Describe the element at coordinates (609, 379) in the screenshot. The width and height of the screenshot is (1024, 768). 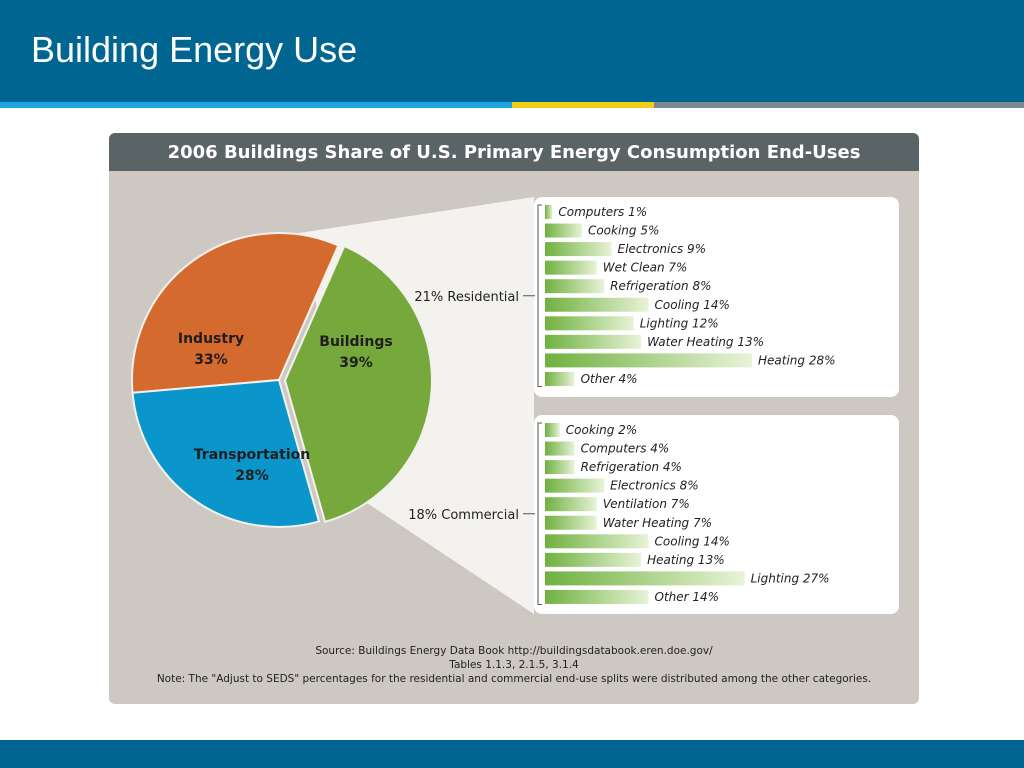
I see `residential-bar-label: Other 4%` at that location.